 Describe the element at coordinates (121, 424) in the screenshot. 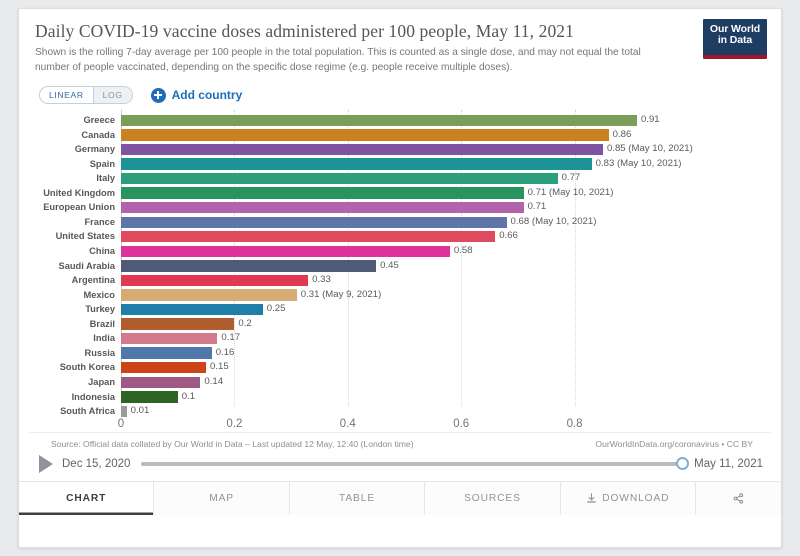

I see `x-axis-tick-label: 0` at that location.